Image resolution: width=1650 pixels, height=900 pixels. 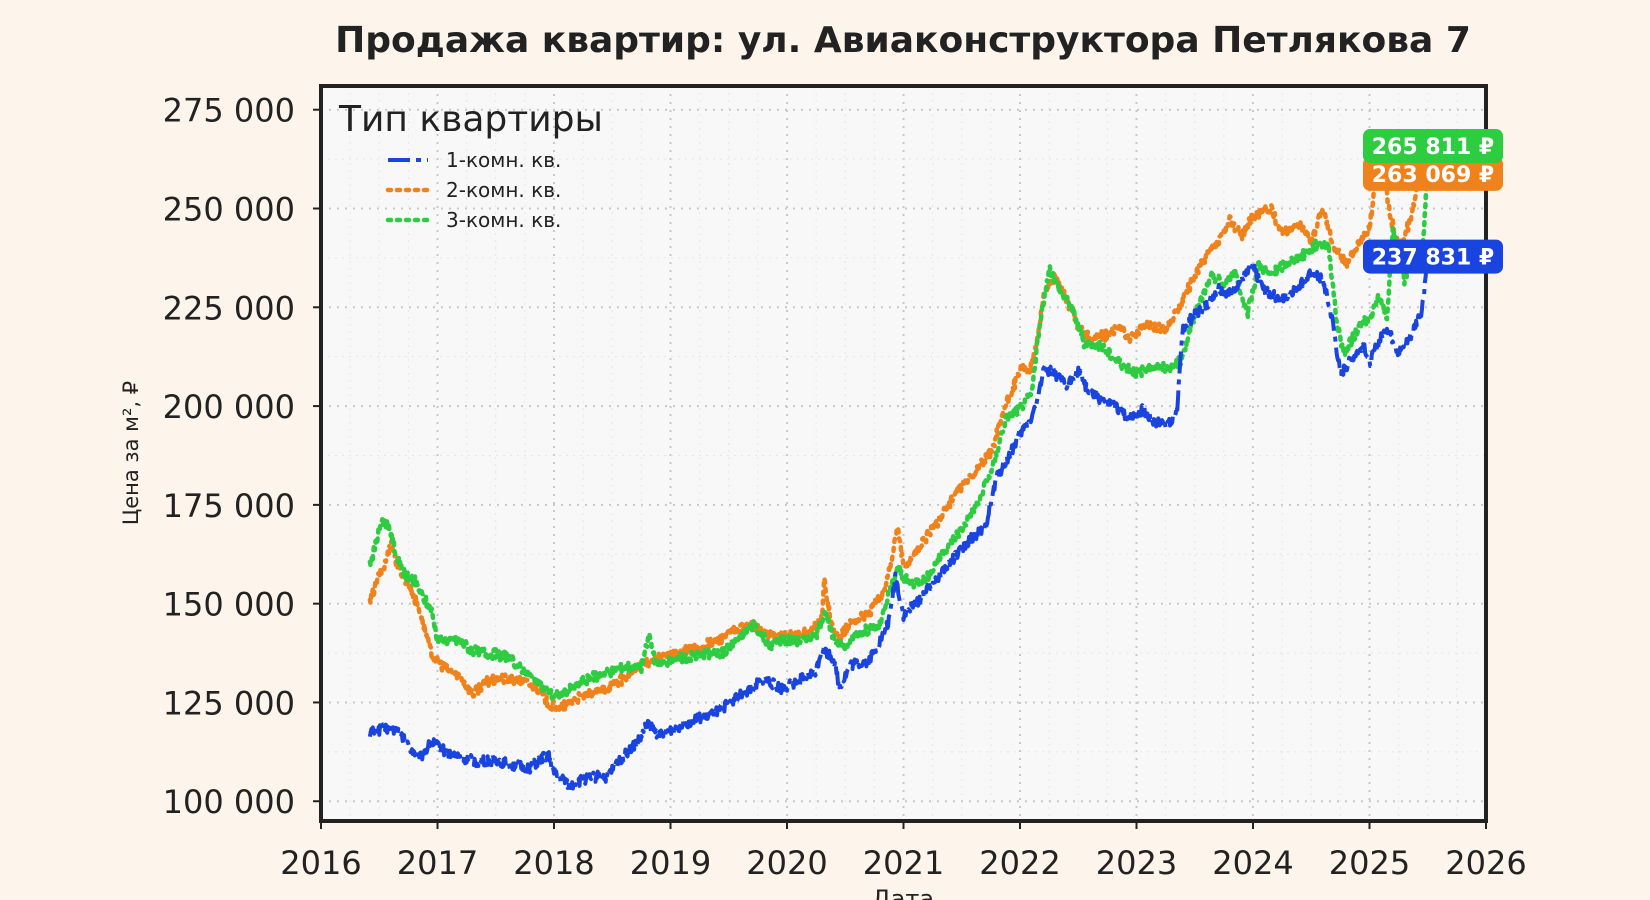 What do you see at coordinates (503, 220) in the screenshot?
I see `legend-label-3: 3-комн. кв.` at bounding box center [503, 220].